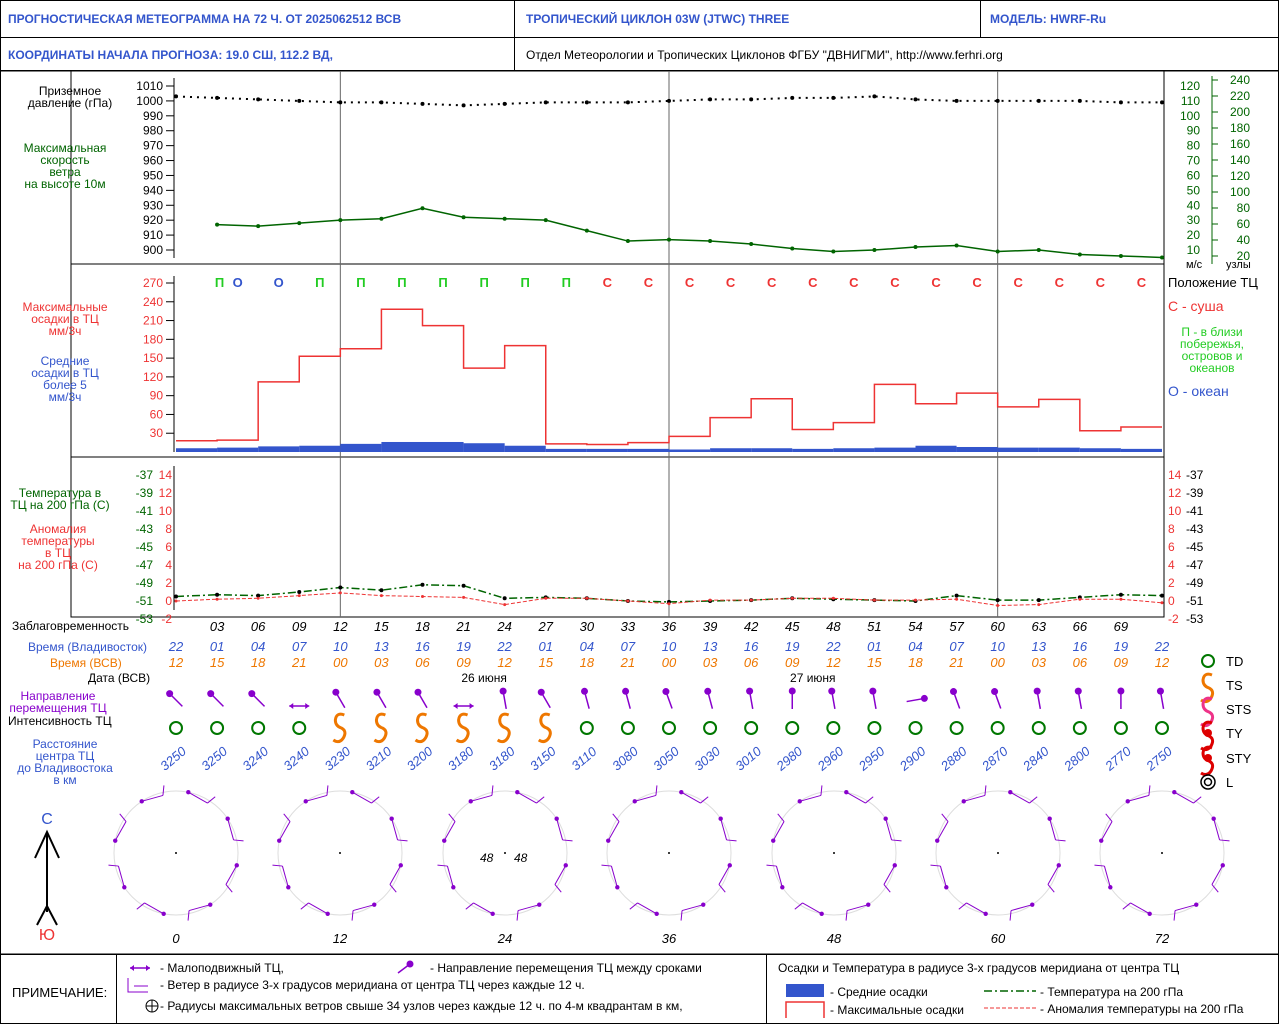 The height and width of the screenshot is (1024, 1280). I want to click on legend-td-icon, so click(1208, 661).